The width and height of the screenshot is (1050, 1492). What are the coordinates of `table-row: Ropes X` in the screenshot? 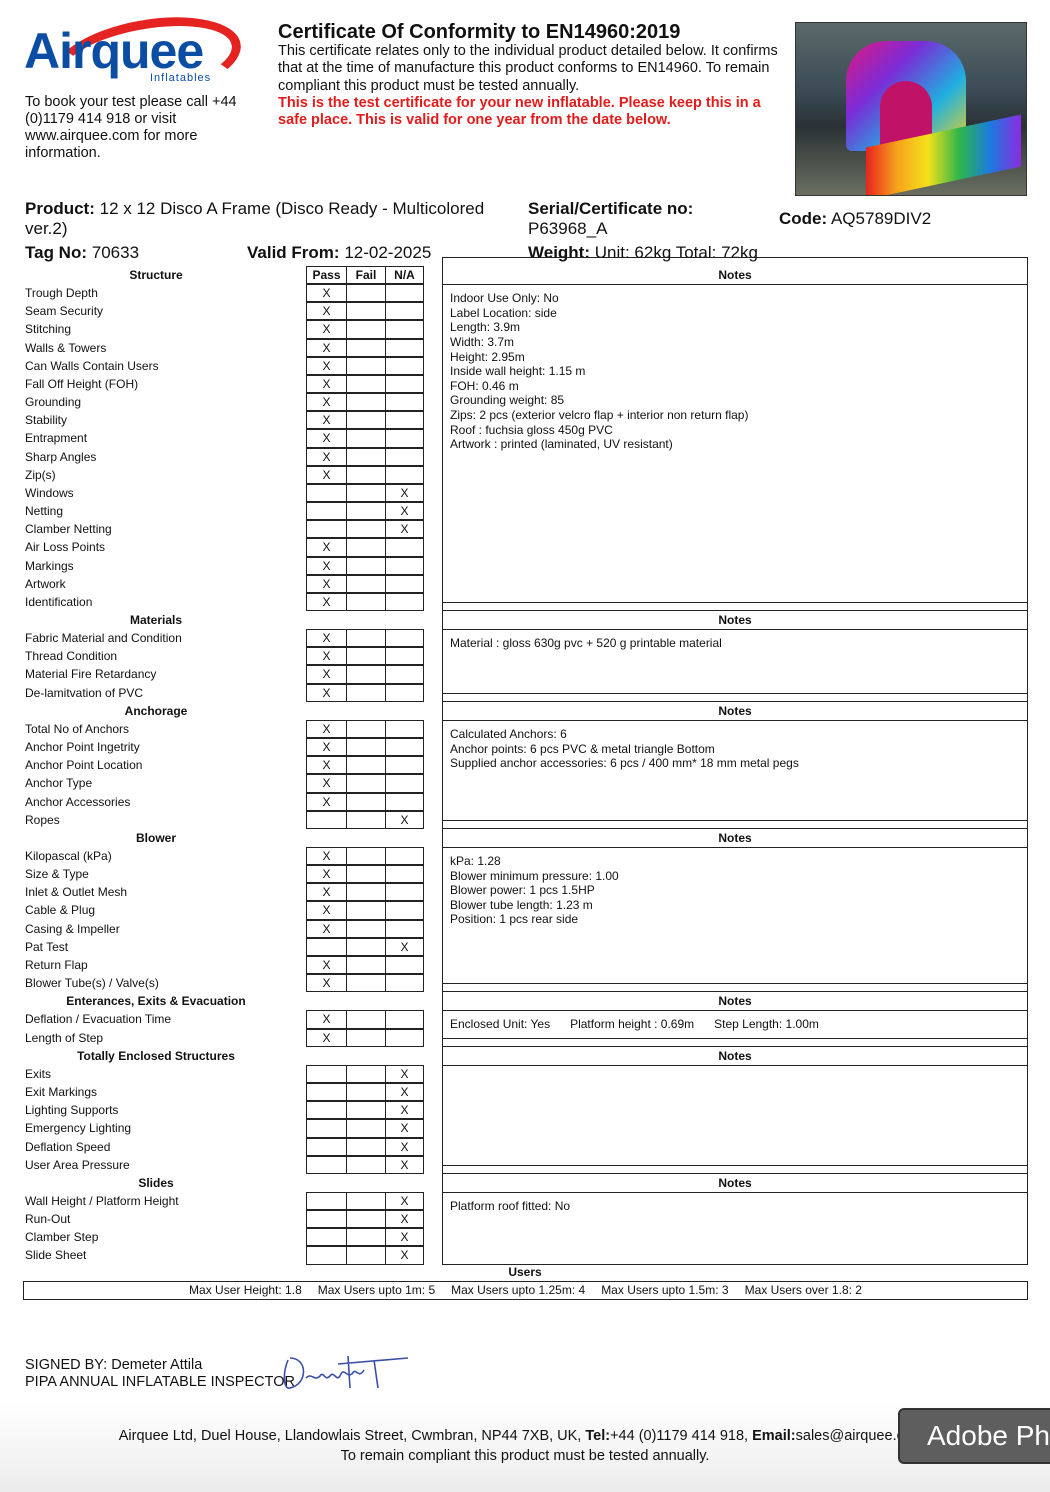 It's located at (525, 819).